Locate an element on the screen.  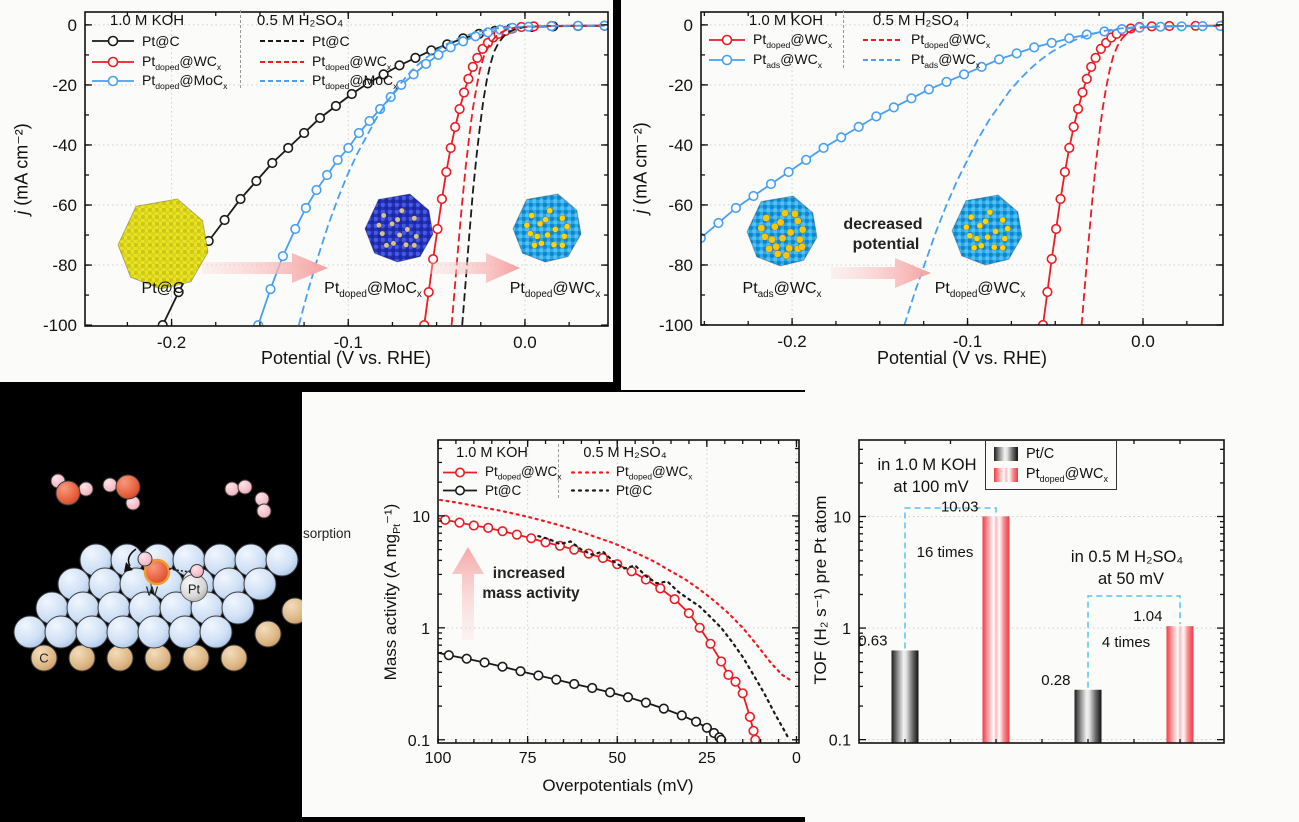
ratio-bracket is located at coordinates (1134, 641).